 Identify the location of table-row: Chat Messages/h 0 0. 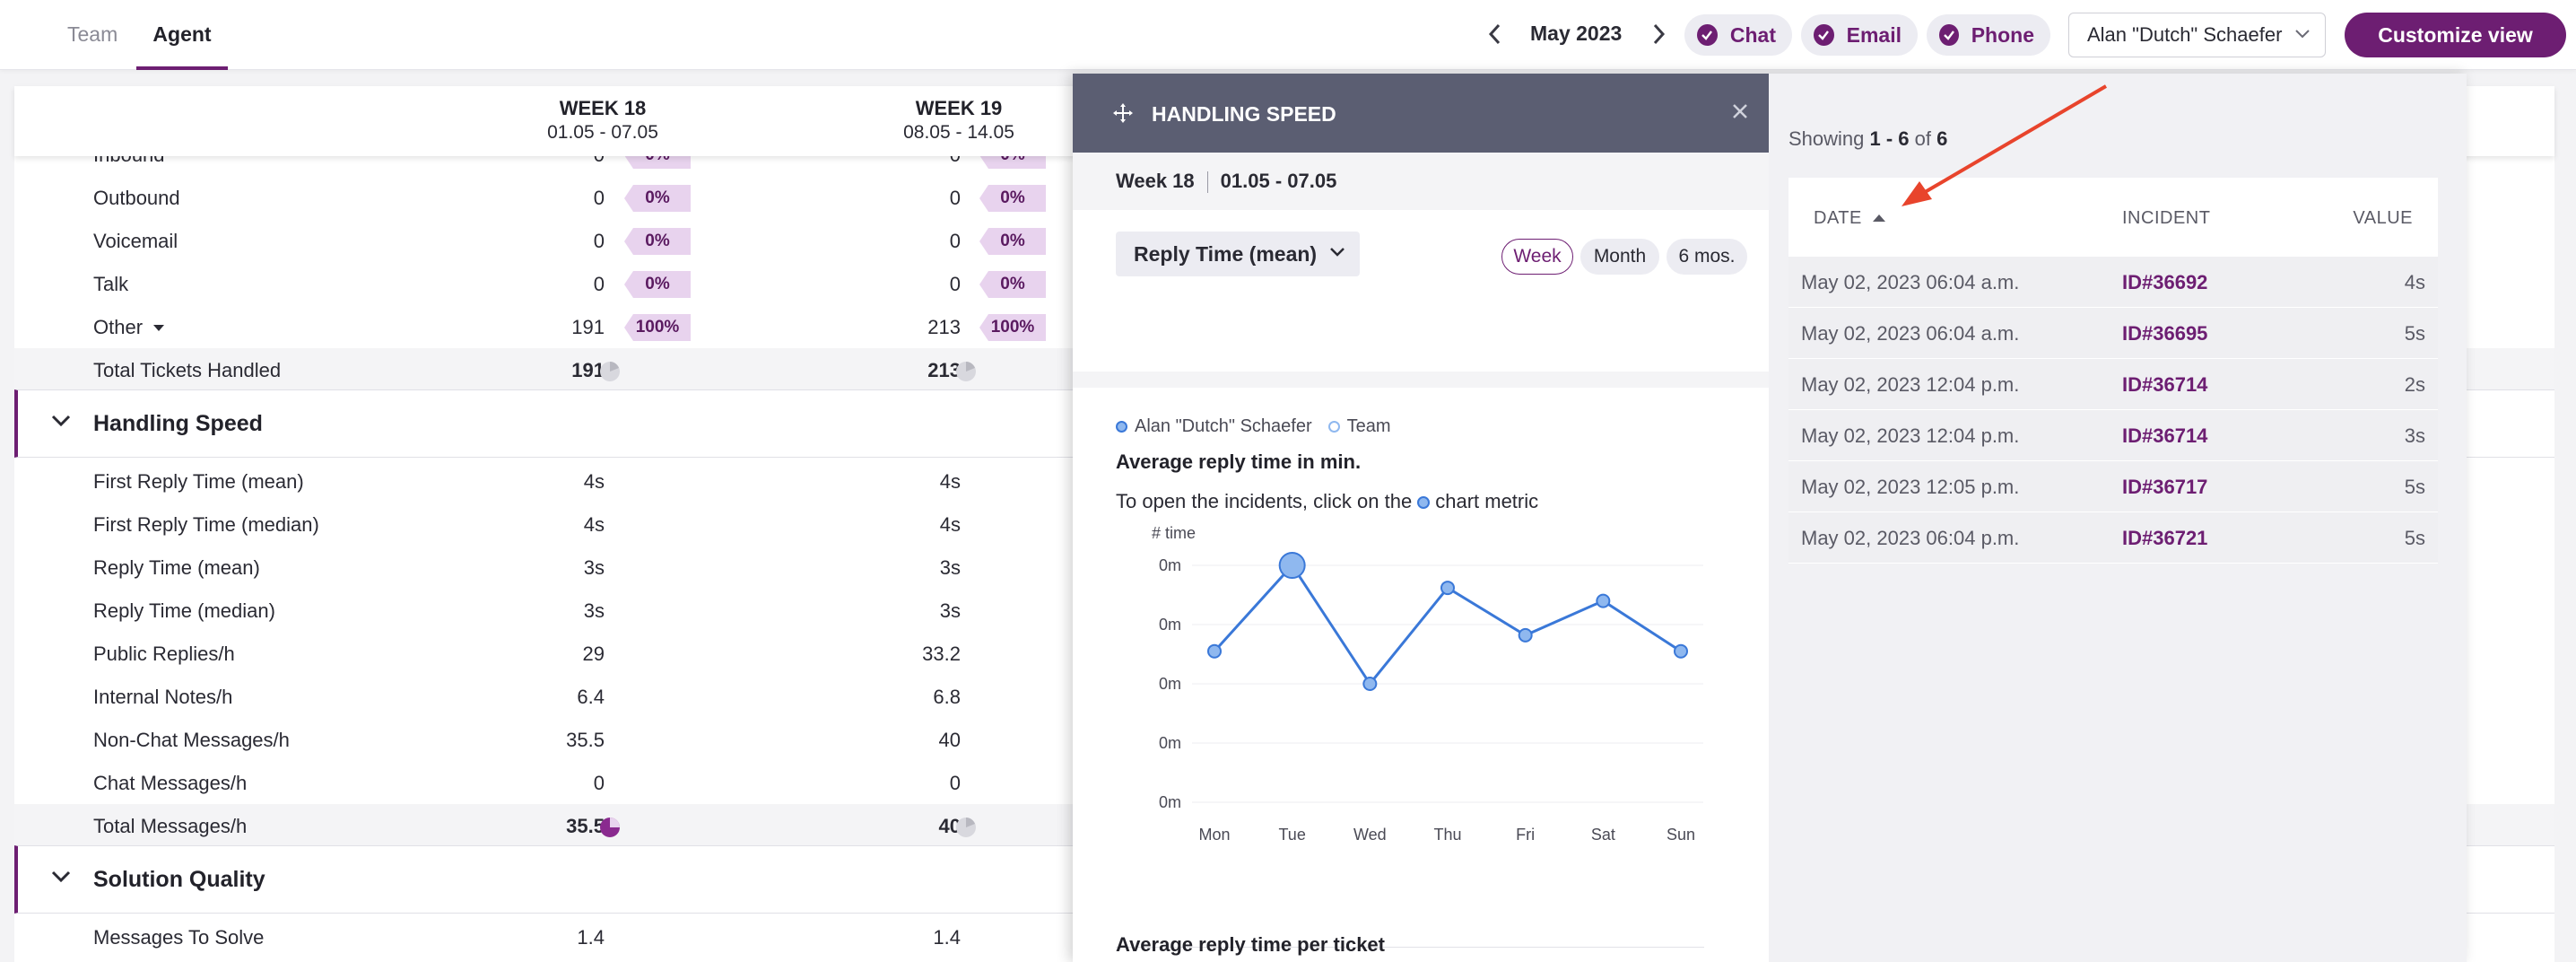
(1284, 782).